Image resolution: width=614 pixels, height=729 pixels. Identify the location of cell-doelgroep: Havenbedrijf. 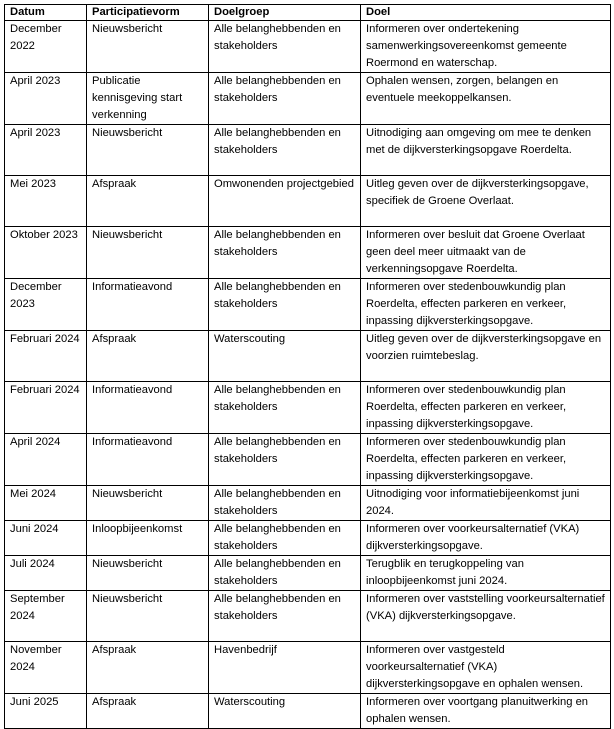
(284, 667).